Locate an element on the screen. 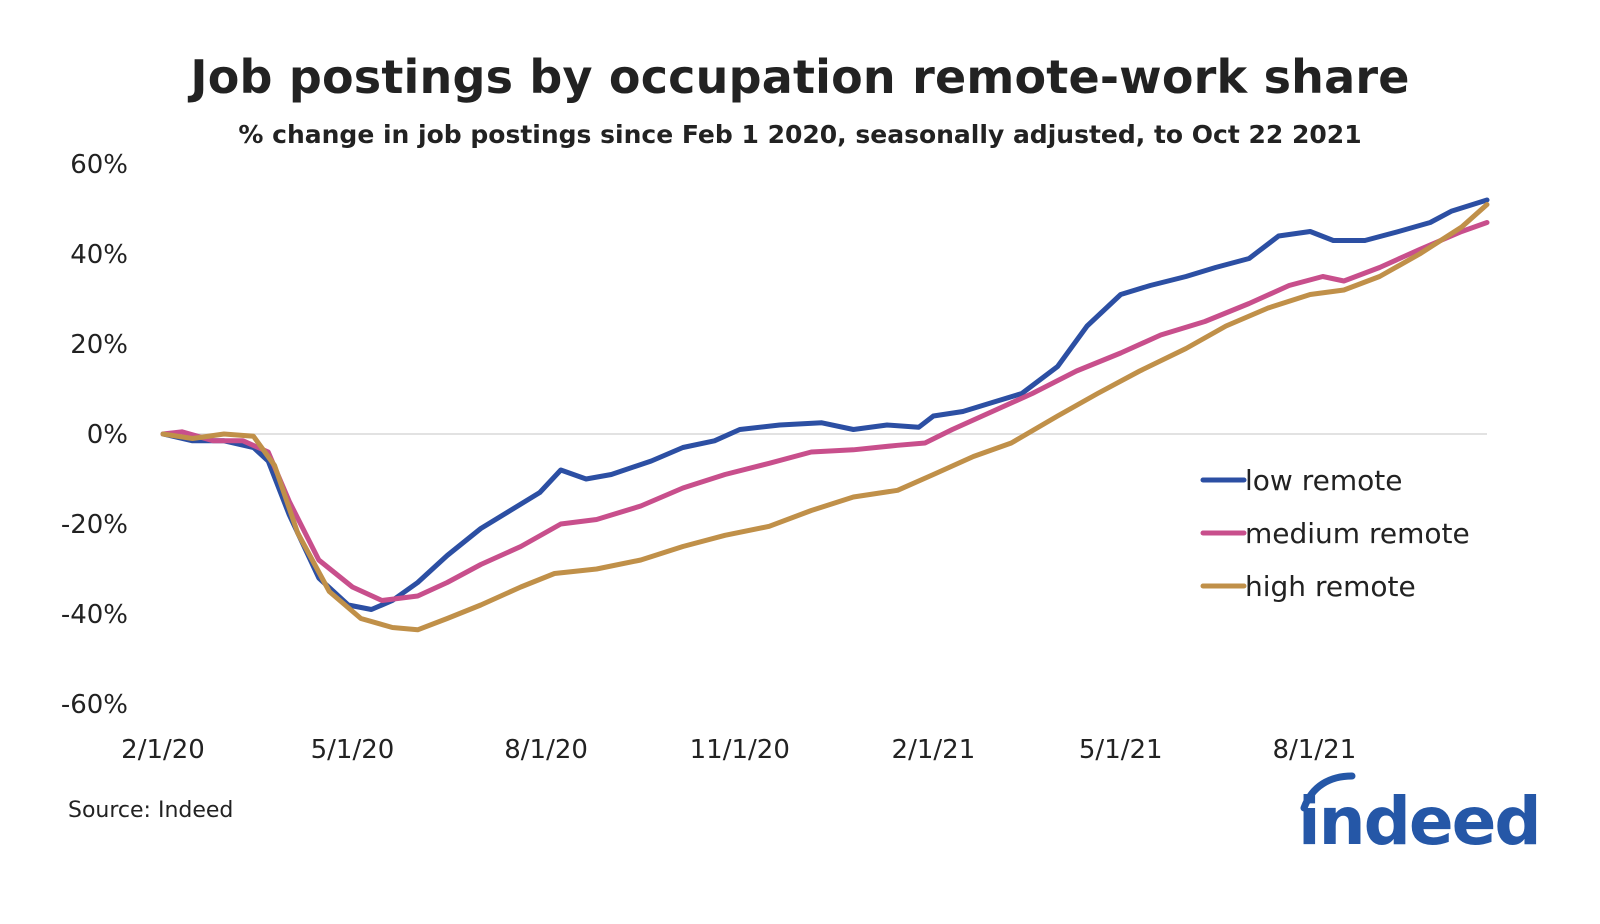 This screenshot has width=1600, height=924. x-tick-label: 11/1/20 is located at coordinates (740, 750).